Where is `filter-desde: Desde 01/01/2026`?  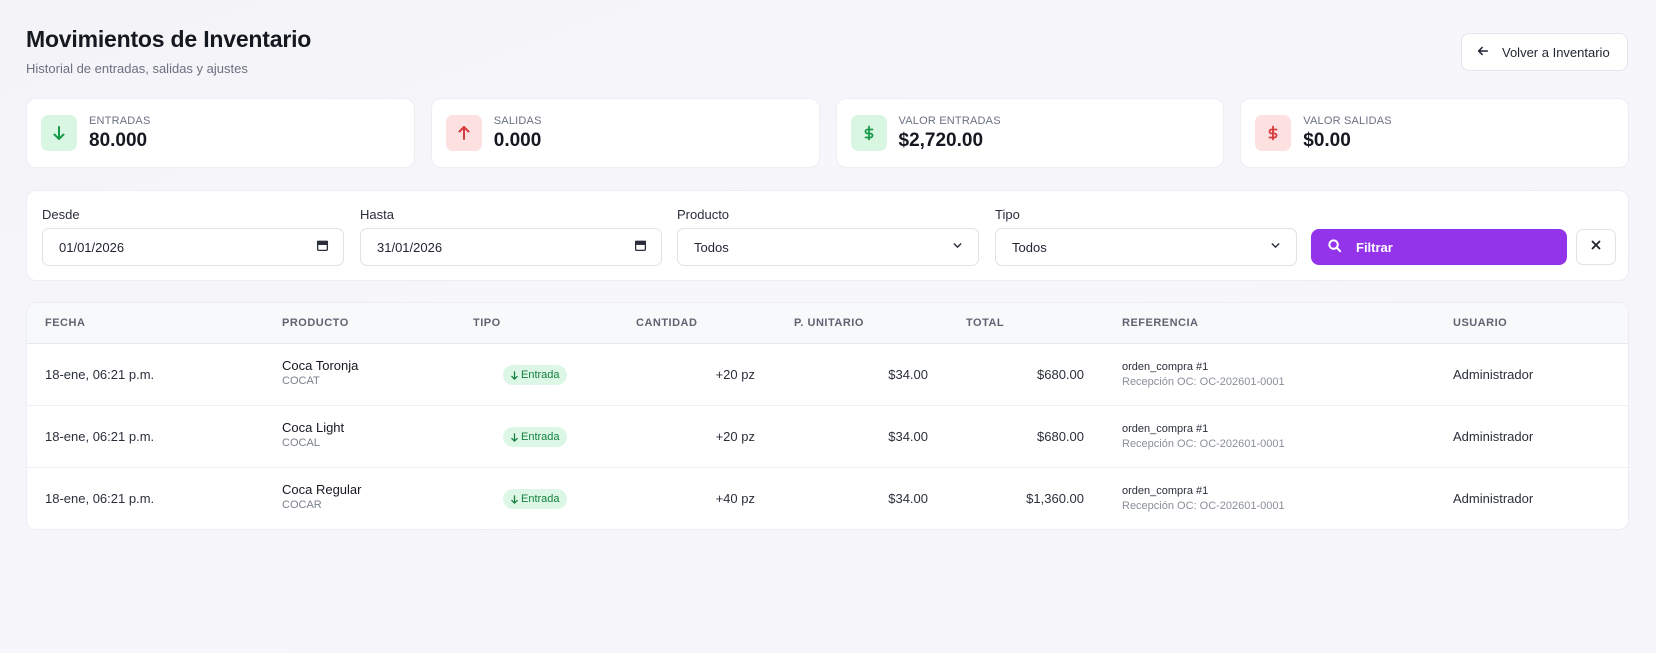 filter-desde: Desde 01/01/2026 is located at coordinates (193, 236).